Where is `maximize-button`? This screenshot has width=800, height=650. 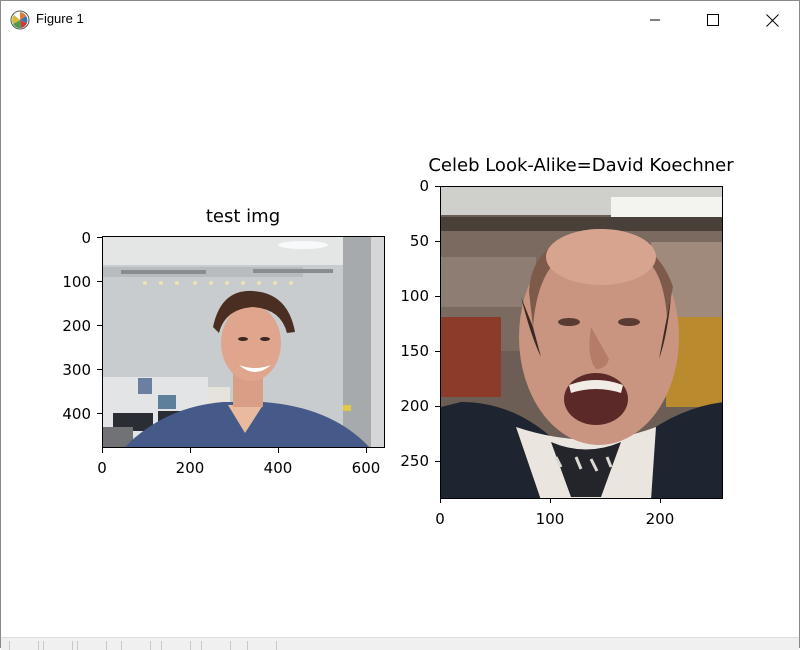
maximize-button is located at coordinates (713, 20).